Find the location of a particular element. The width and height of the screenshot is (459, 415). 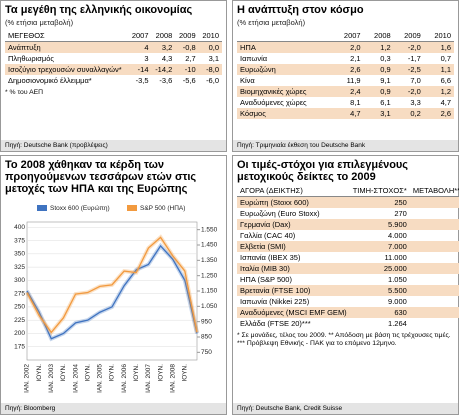

y2-tick-label: 750 is located at coordinates (206, 352).